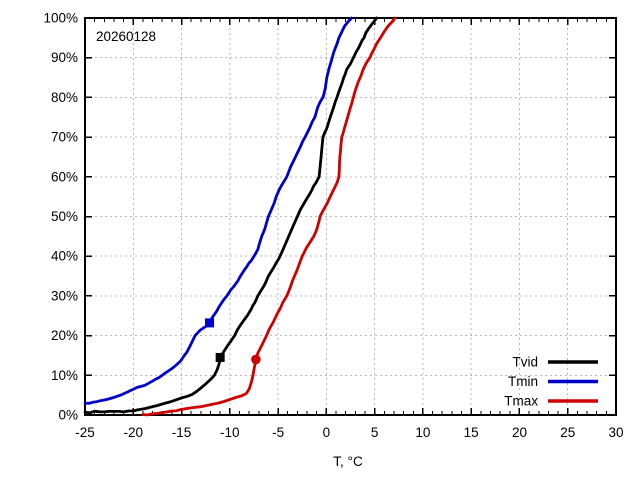  I want to click on y-tick-label: 0%, so click(68, 415).